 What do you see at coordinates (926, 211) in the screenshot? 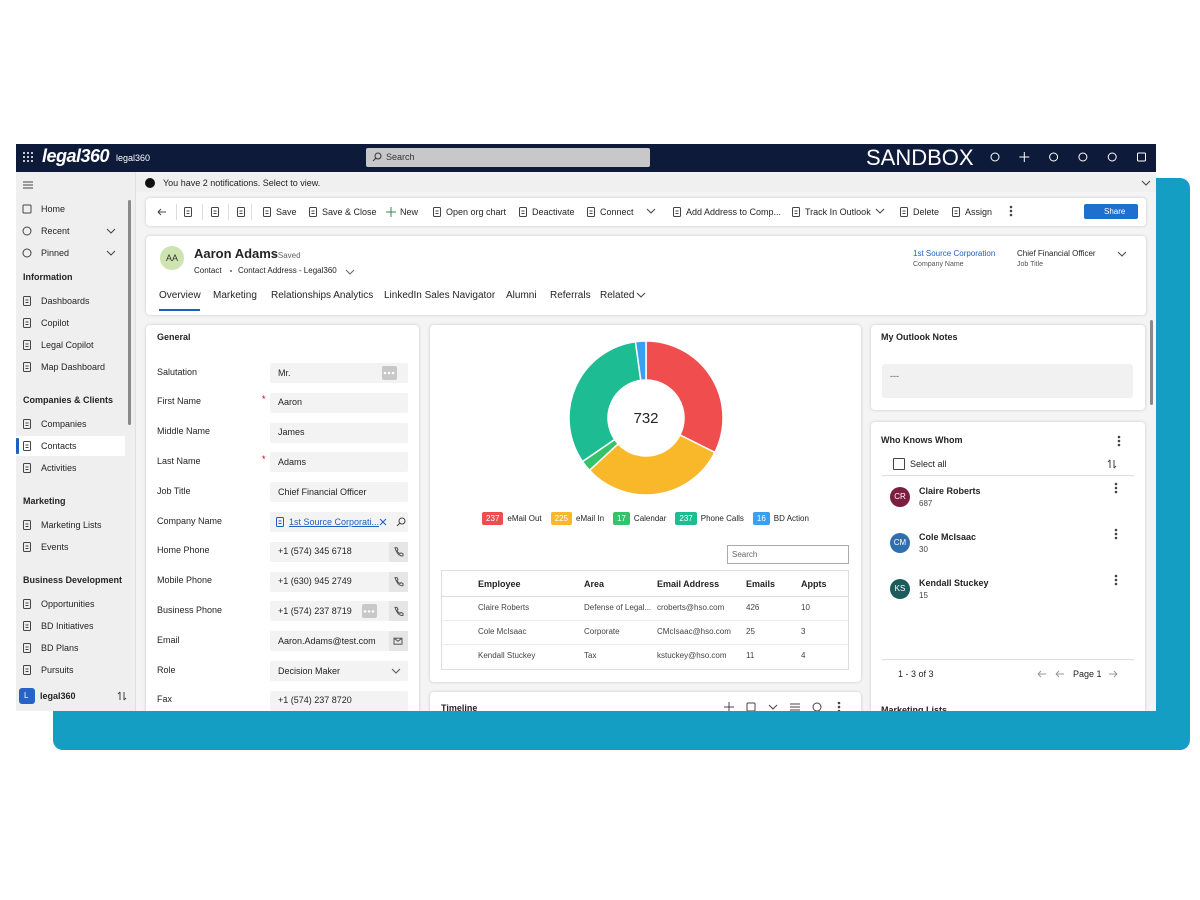
I see `command-button: Delete` at bounding box center [926, 211].